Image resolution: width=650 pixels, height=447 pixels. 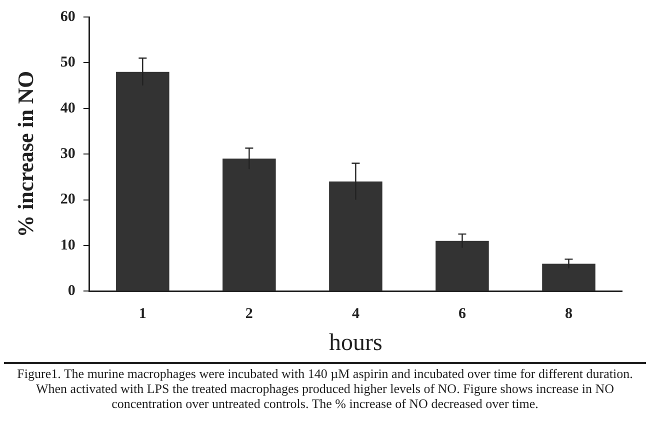 I want to click on y-axis-title: % increase in NO, so click(x=25, y=154).